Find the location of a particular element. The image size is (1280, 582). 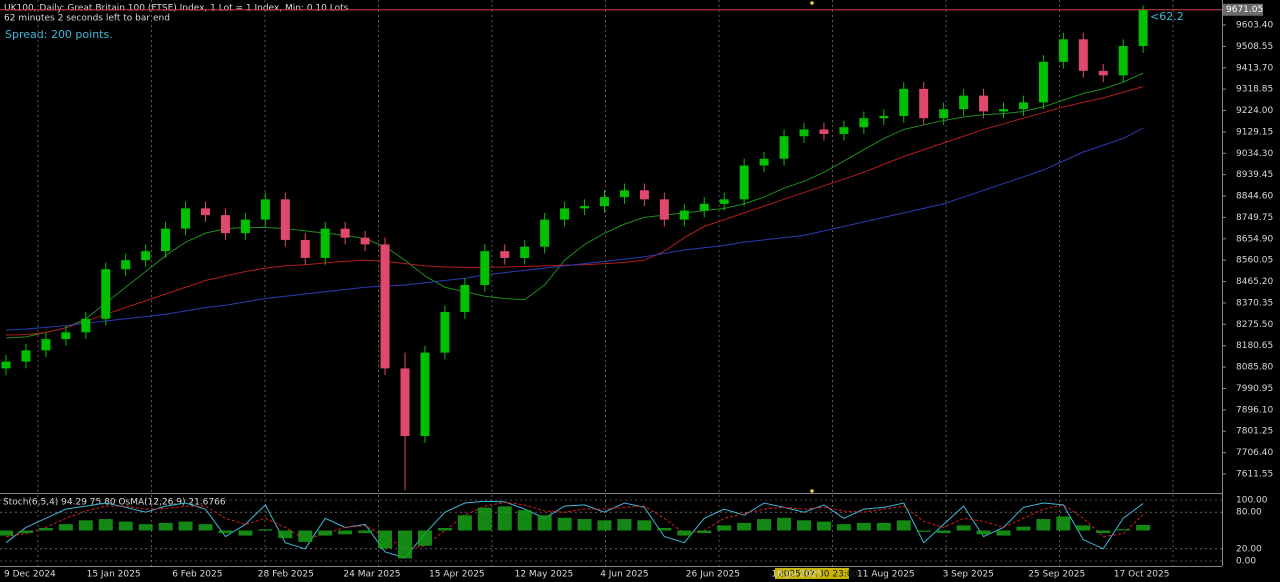

y-tick-label: 9034.30 is located at coordinates (1254, 154).